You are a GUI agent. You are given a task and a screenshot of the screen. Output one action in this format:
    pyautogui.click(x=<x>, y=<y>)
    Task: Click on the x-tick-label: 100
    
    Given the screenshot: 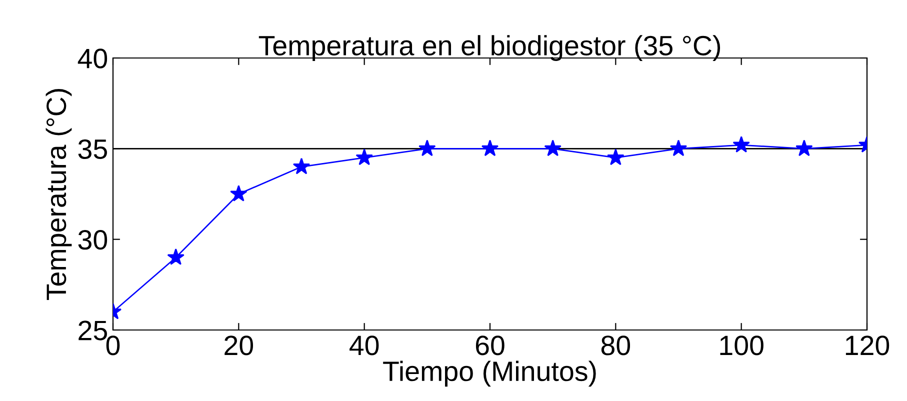 What is the action you would take?
    pyautogui.click(x=742, y=346)
    